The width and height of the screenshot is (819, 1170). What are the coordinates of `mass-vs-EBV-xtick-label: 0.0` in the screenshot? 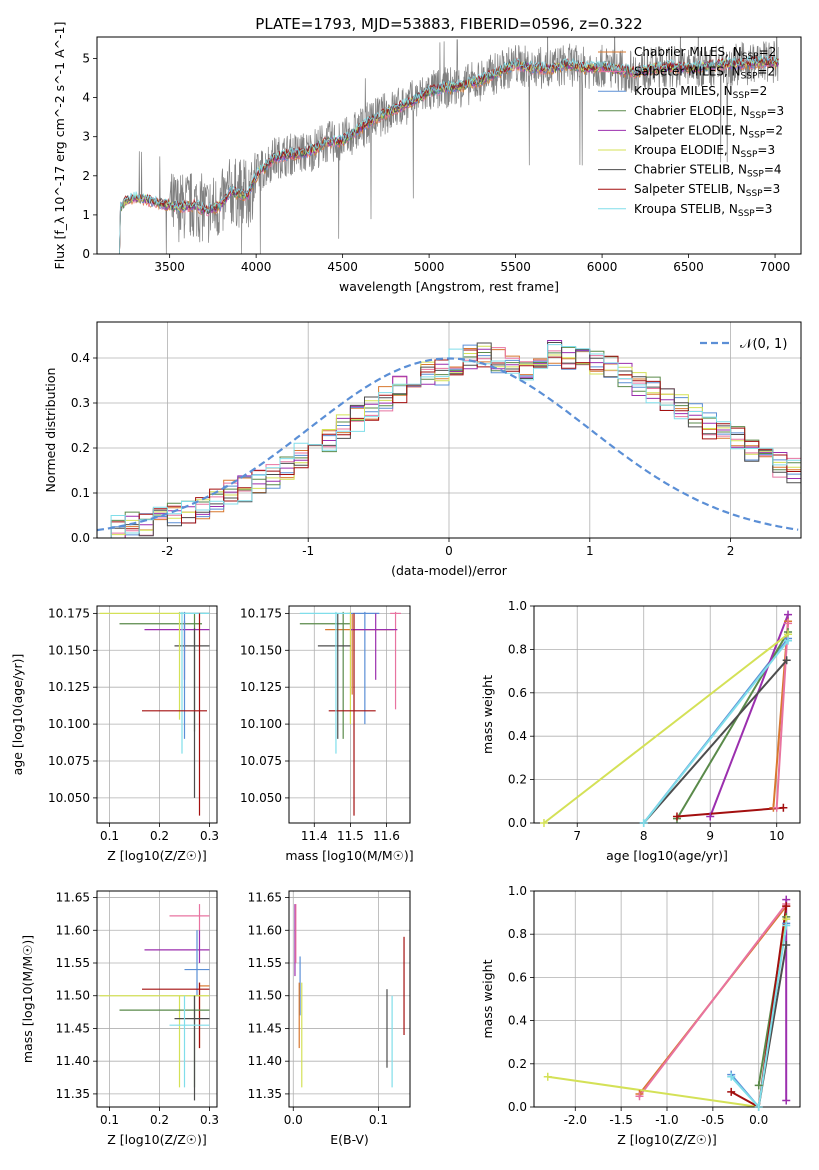 It's located at (293, 1120).